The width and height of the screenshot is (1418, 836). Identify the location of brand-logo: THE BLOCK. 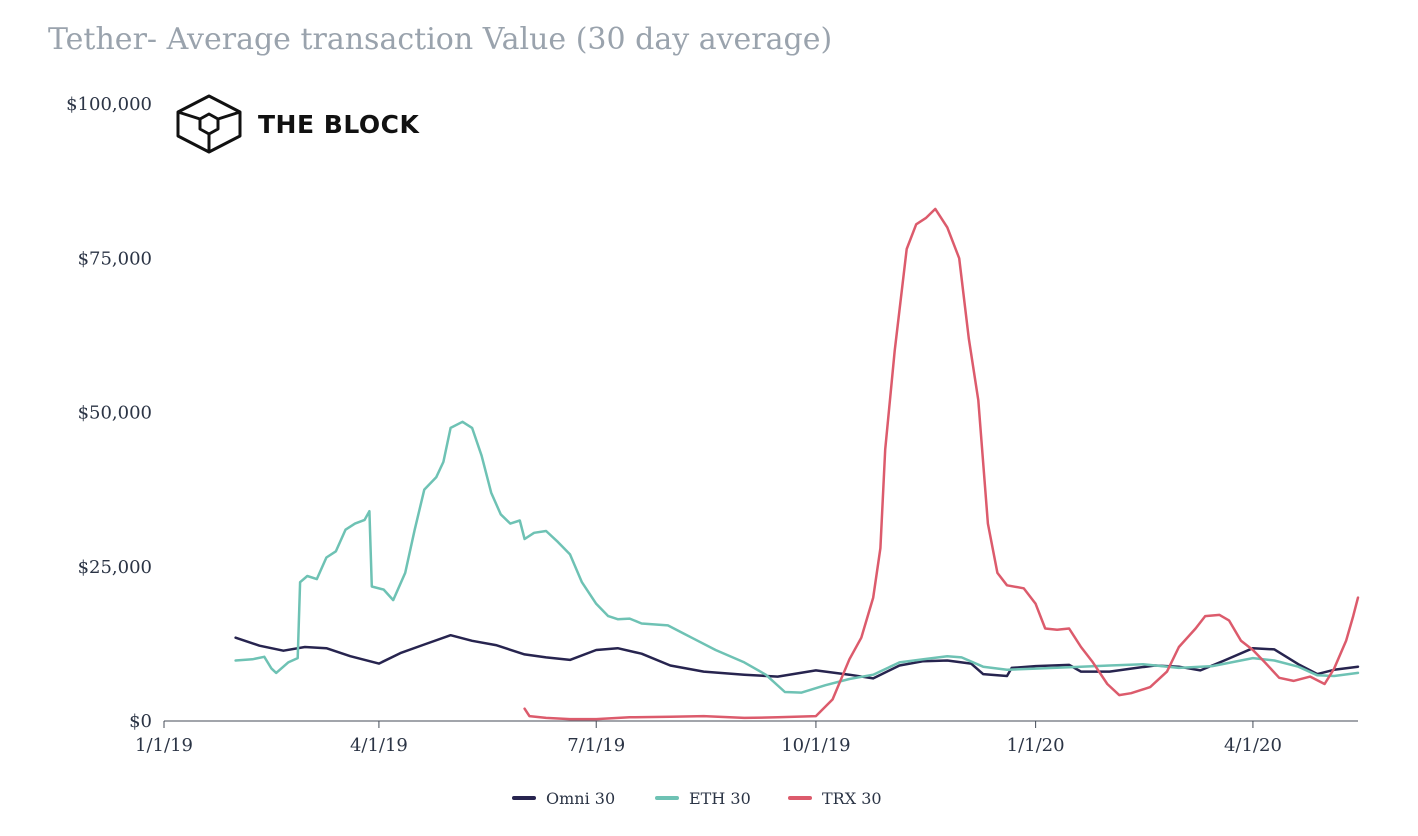
(297, 124).